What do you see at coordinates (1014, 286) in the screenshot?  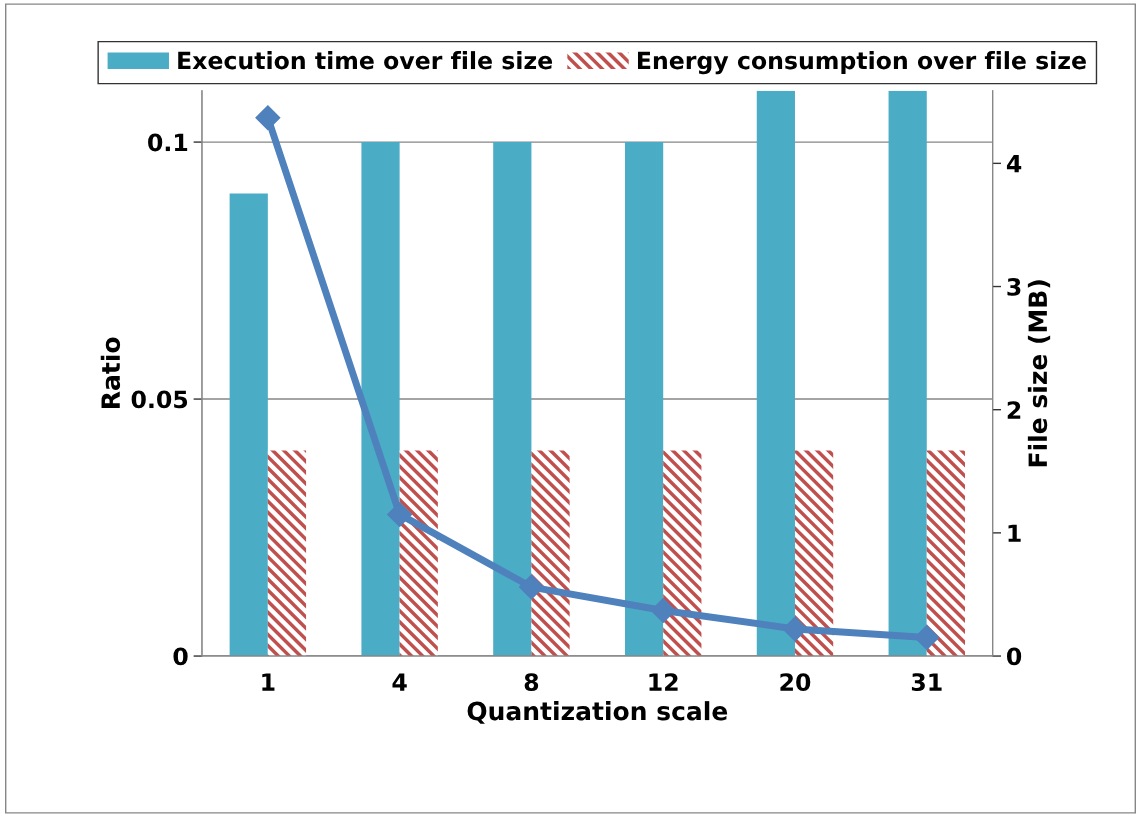 I see `y2-tick-label: 3` at bounding box center [1014, 286].